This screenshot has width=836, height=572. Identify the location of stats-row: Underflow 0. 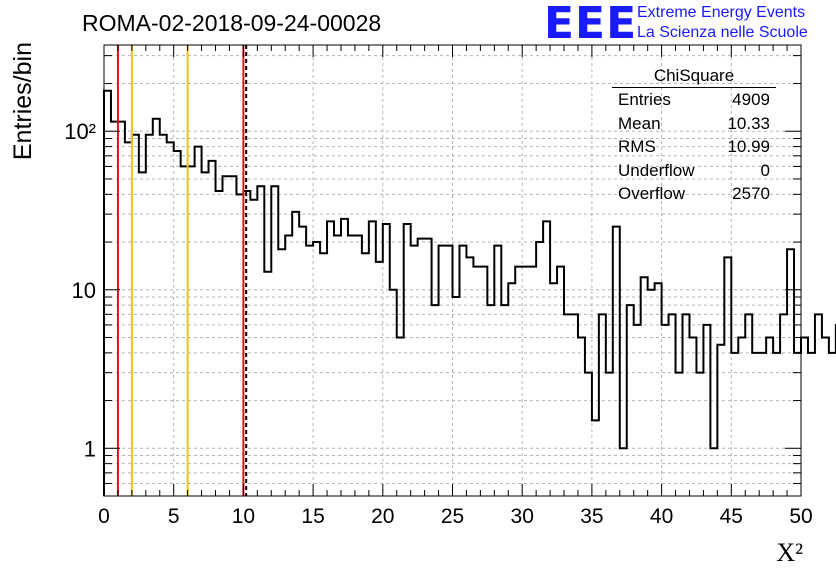
(694, 173).